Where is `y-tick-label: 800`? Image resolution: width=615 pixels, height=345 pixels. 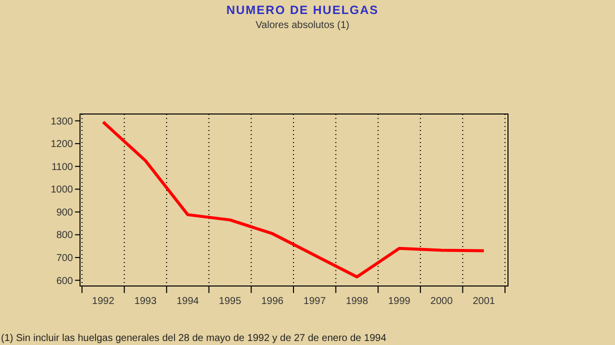
y-tick-label: 800 is located at coordinates (65, 236).